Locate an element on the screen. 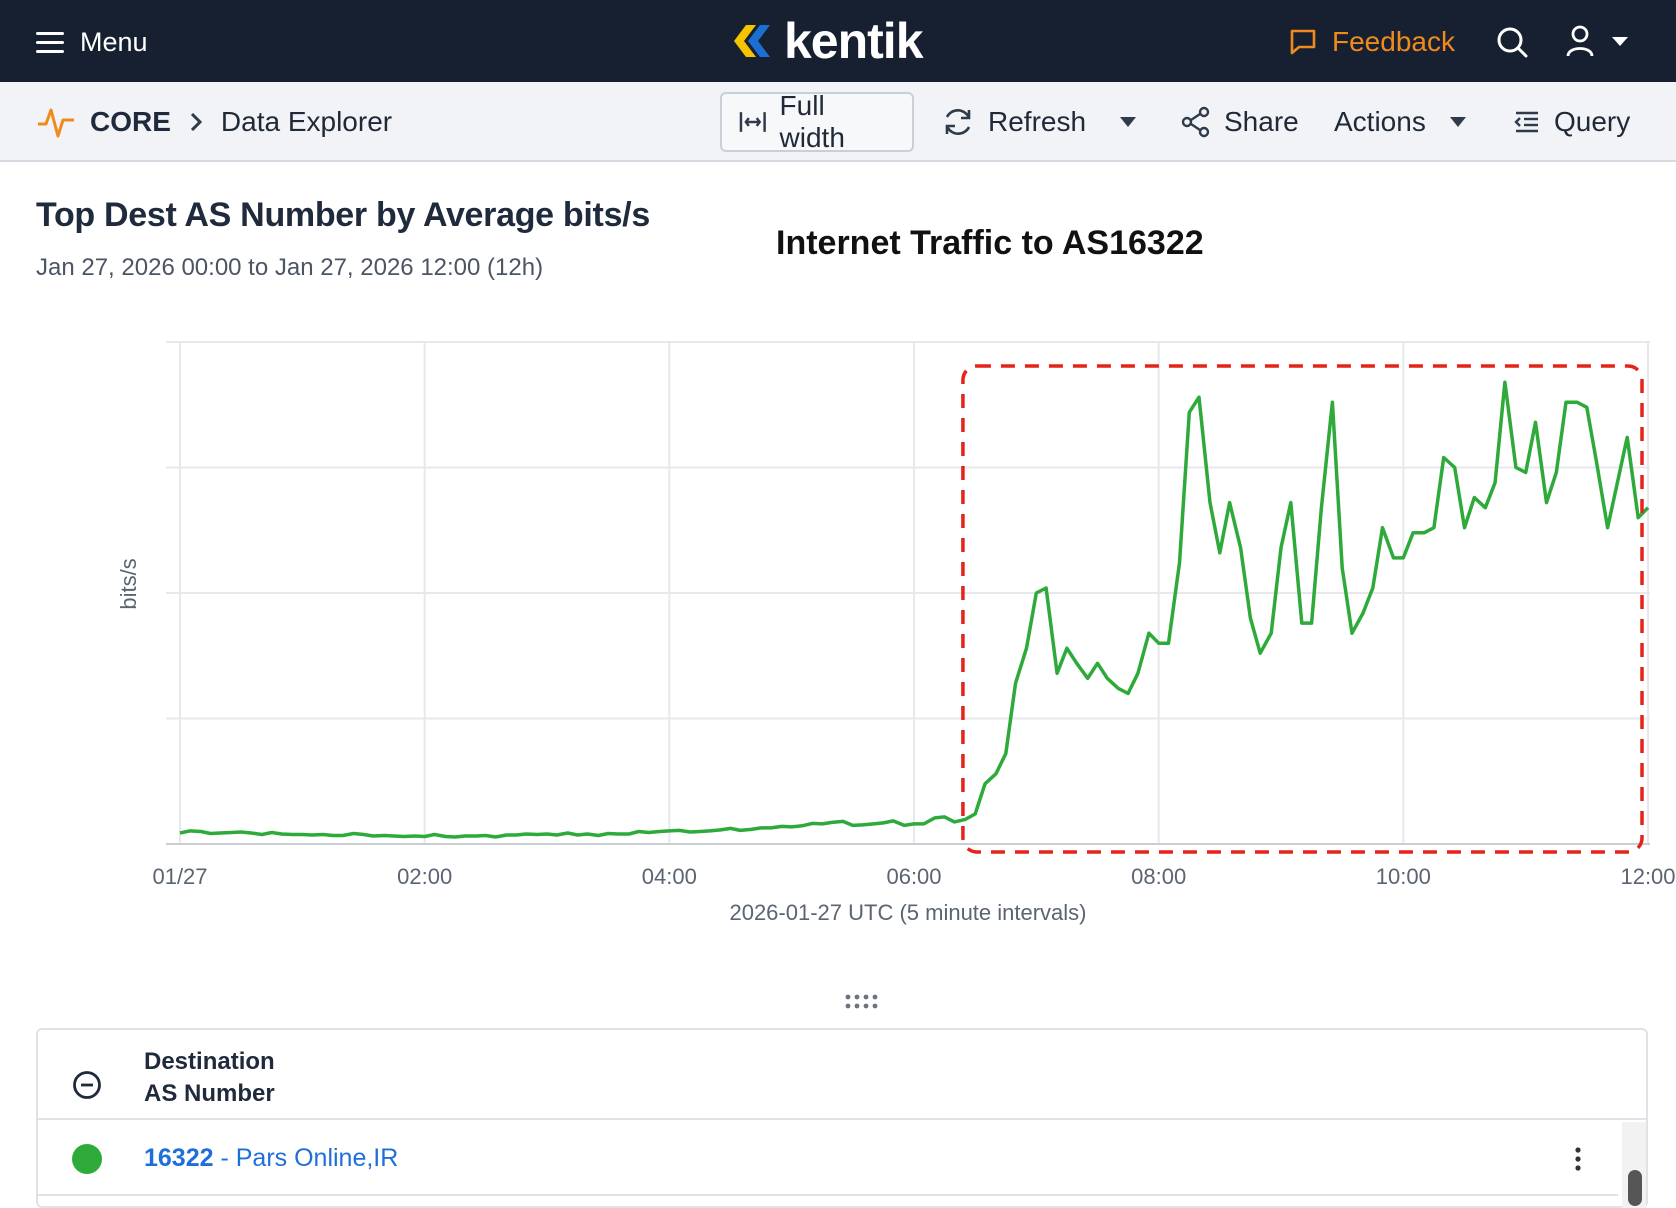  feedback-button: Feedback is located at coordinates (1371, 42).